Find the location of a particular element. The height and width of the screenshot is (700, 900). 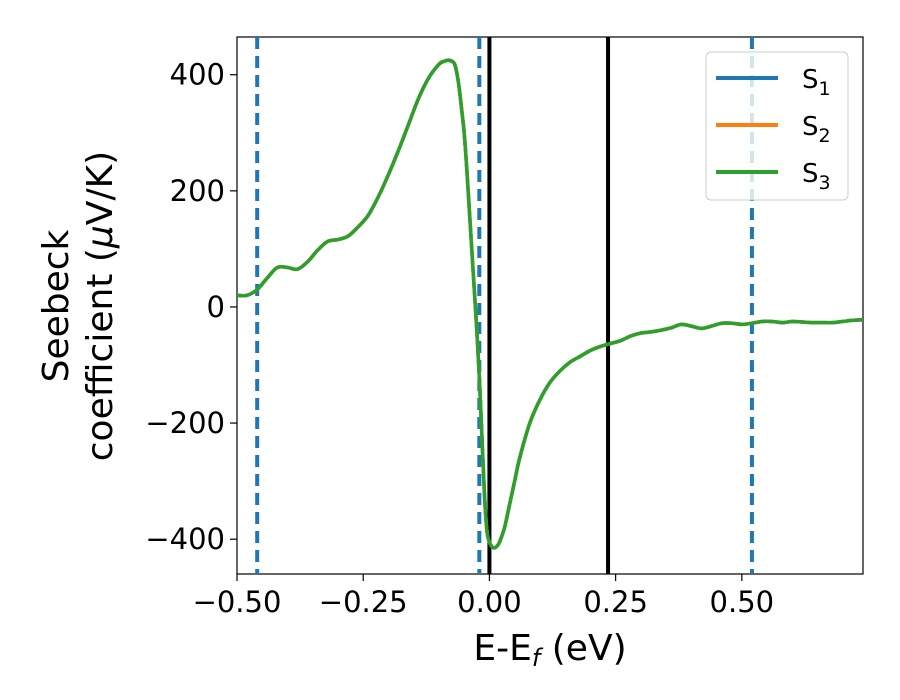

y-tick-label: −400 is located at coordinates (185, 539).